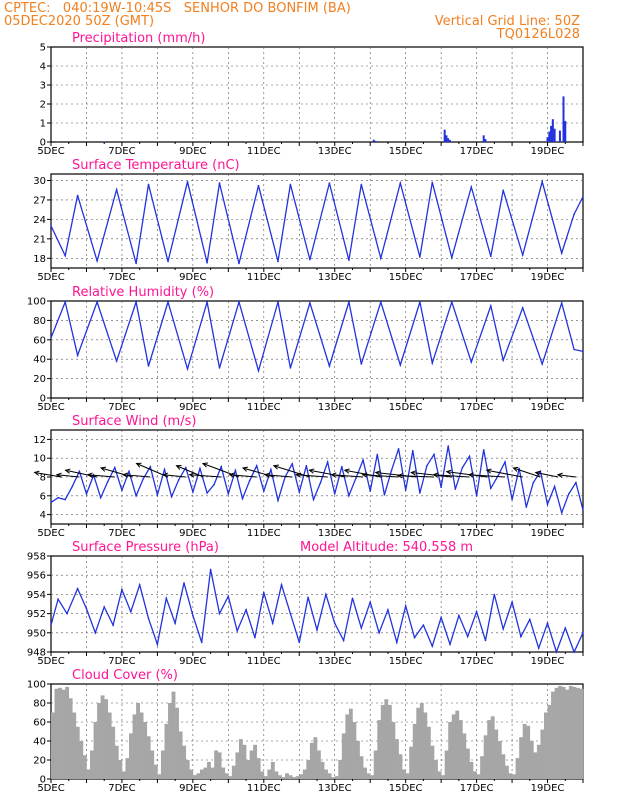 Image resolution: width=618 pixels, height=800 pixels. What do you see at coordinates (36, 576) in the screenshot?
I see `y-tick-label: 956` at bounding box center [36, 576].